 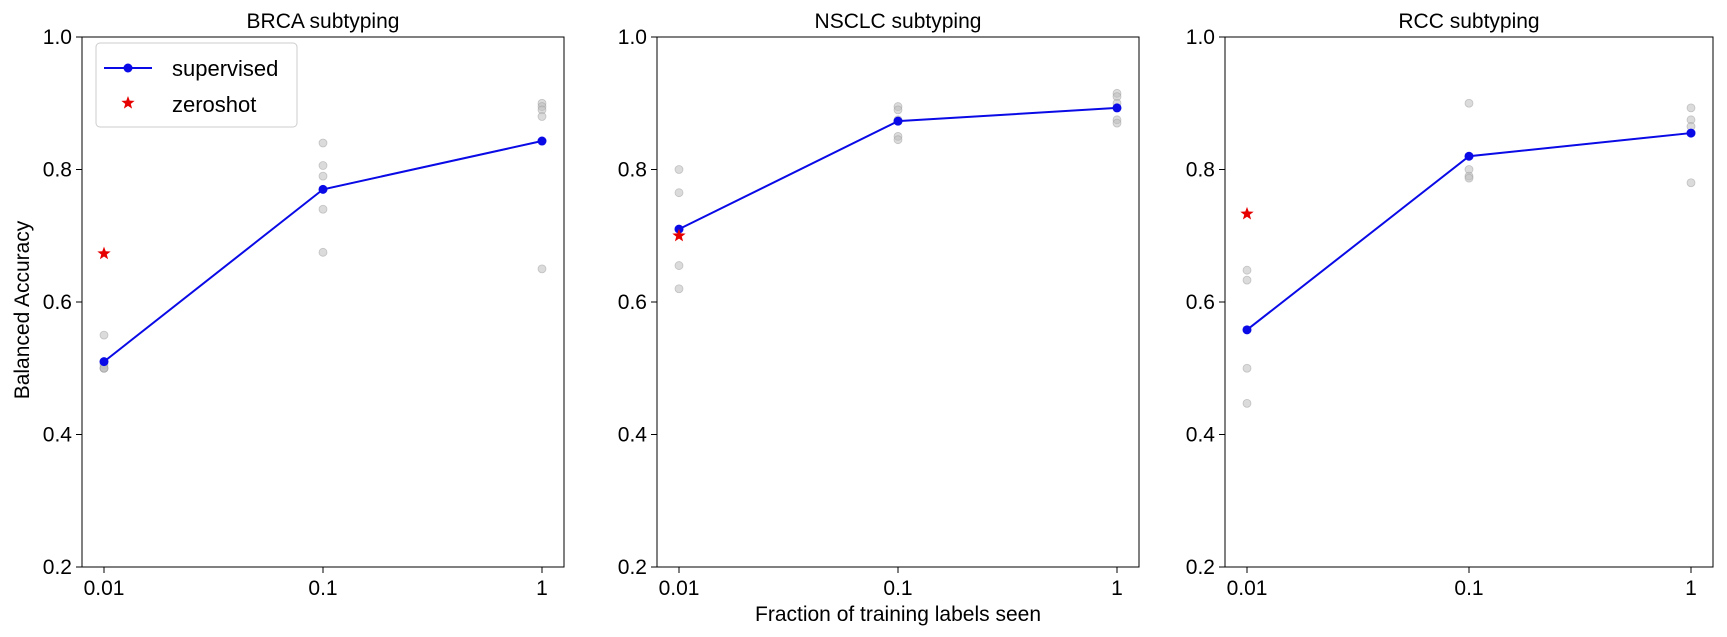 I want to click on legend-zeroshot-star-icon, so click(x=128, y=102).